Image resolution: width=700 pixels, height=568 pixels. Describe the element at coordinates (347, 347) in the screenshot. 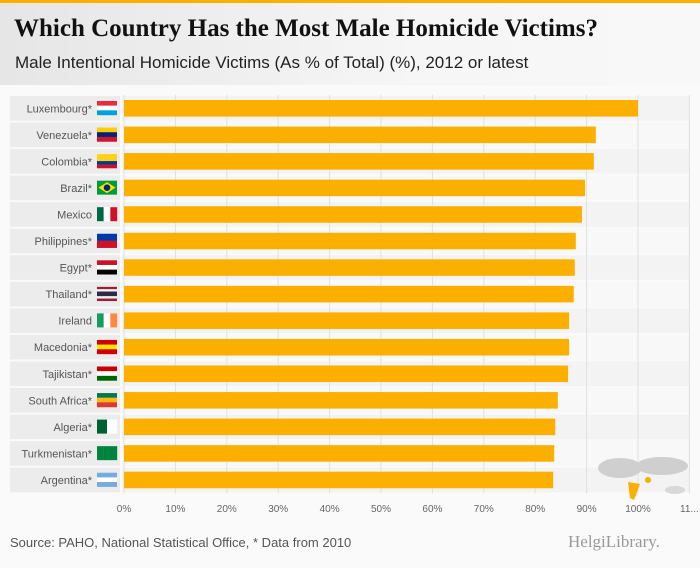

I see `bar-macedonia` at that location.